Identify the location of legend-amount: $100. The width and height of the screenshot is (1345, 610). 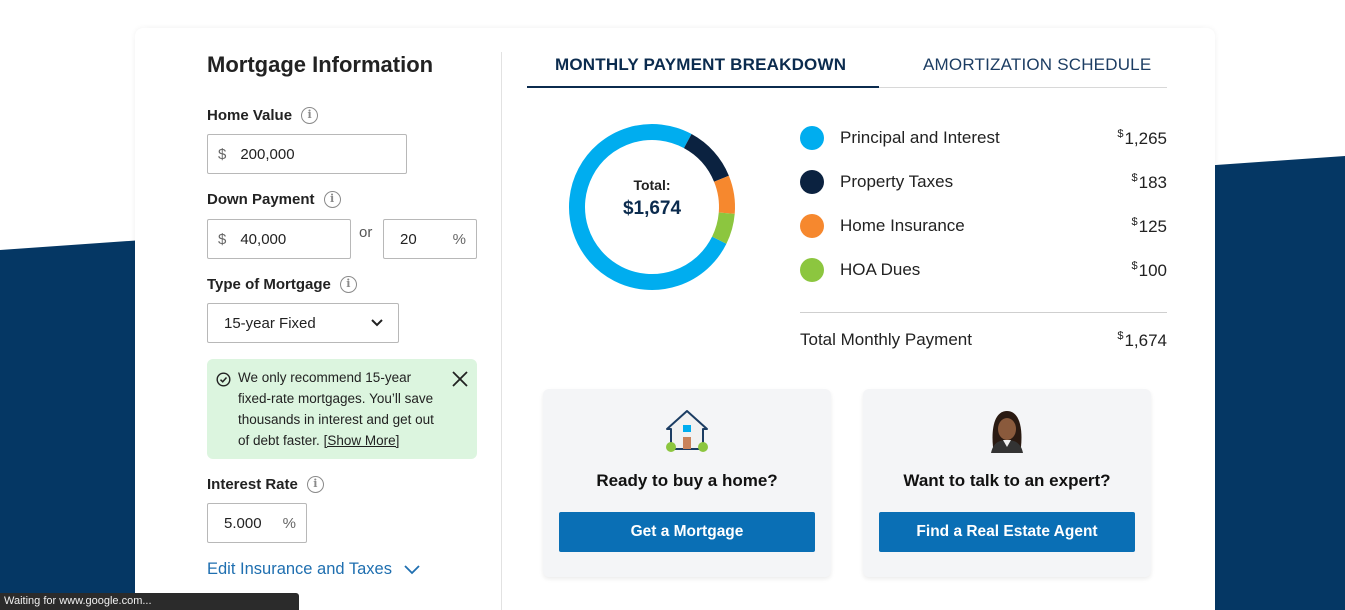
(1149, 270).